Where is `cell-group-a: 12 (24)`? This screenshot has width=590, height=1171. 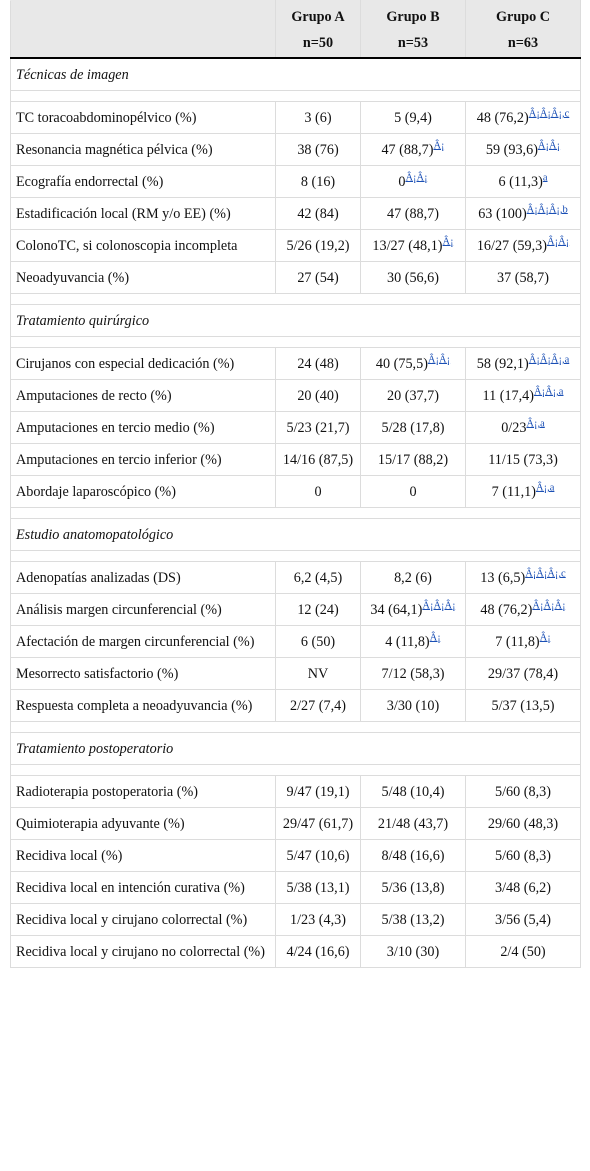 cell-group-a: 12 (24) is located at coordinates (318, 609).